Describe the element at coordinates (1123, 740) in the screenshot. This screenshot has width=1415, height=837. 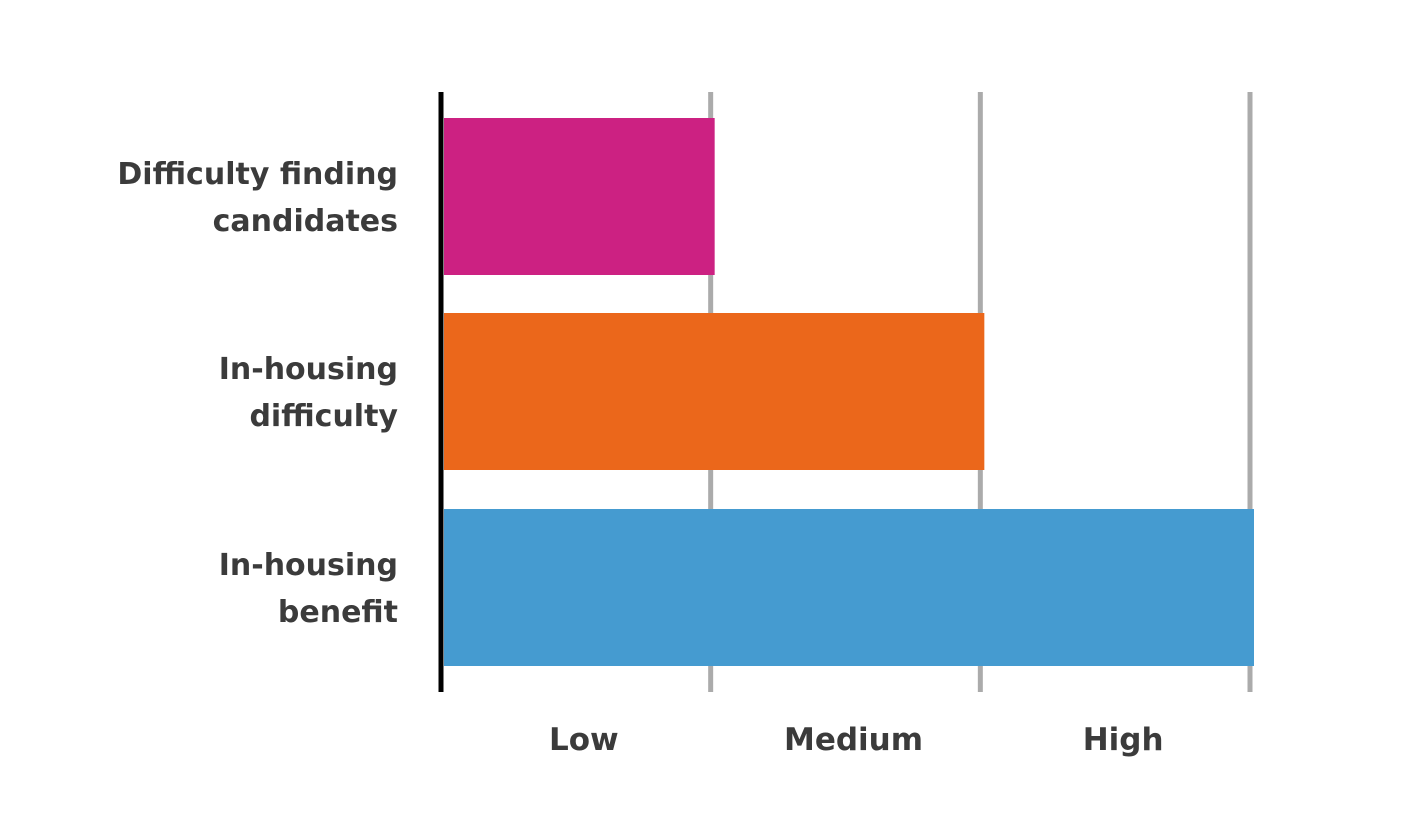
I see `x-tick-label-high: High` at that location.